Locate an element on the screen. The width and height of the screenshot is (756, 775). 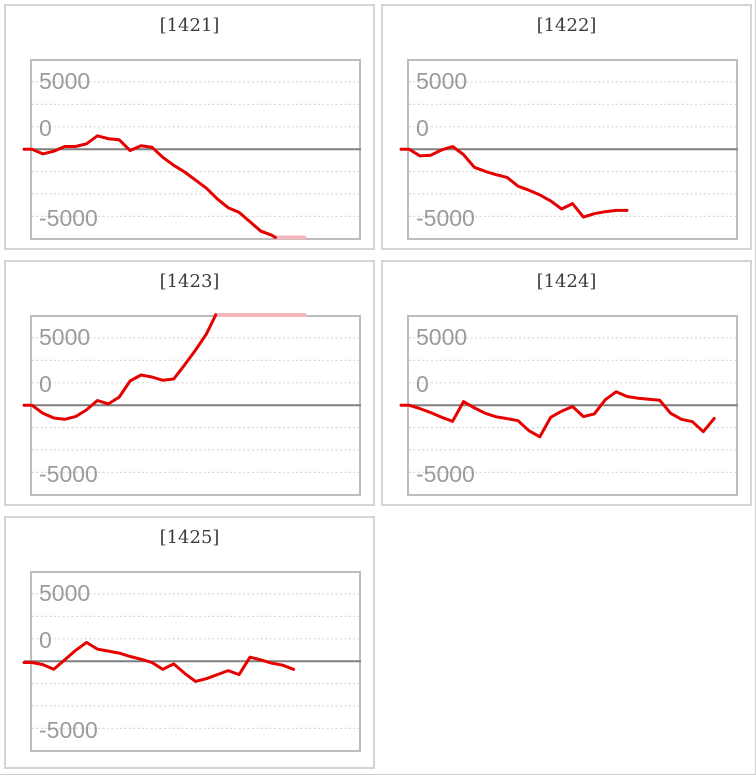
plot-area-1425: 5000 0 -5000 is located at coordinates (191, 661).